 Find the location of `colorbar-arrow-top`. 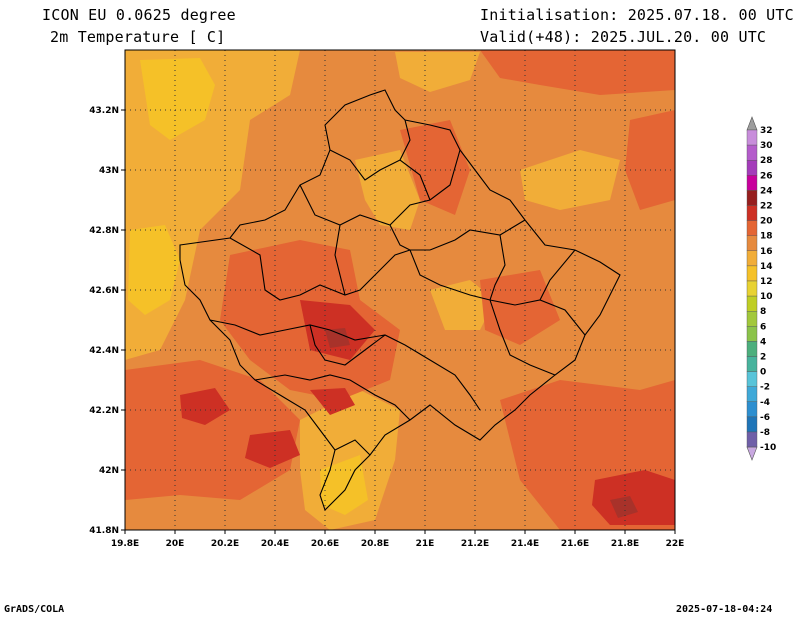

colorbar-arrow-top is located at coordinates (752, 123).